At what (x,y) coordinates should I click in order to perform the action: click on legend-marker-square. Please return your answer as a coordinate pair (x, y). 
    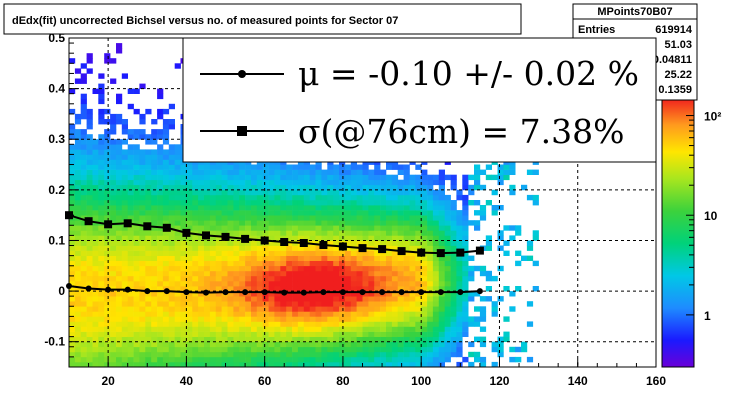
    Looking at the image, I should click on (242, 131).